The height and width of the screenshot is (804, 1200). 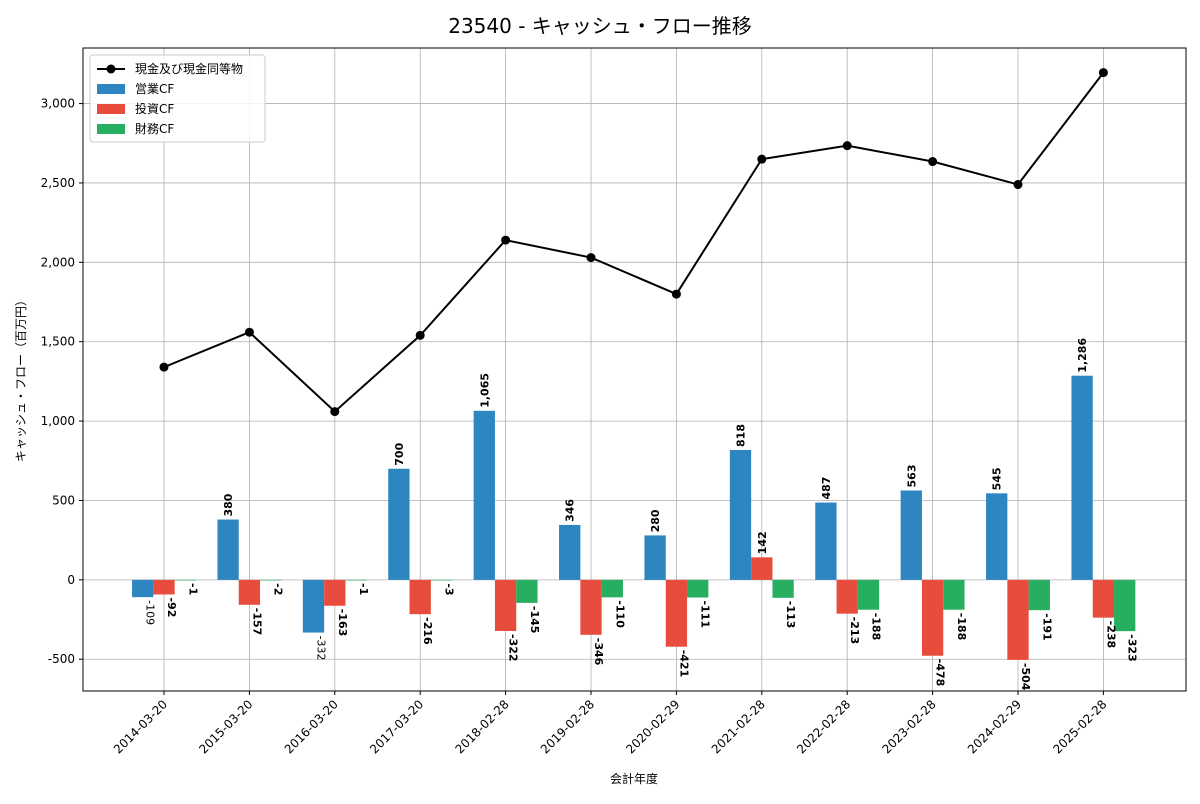 What do you see at coordinates (738, 726) in the screenshot?
I see `x-tick-label: 2021-02-28` at bounding box center [738, 726].